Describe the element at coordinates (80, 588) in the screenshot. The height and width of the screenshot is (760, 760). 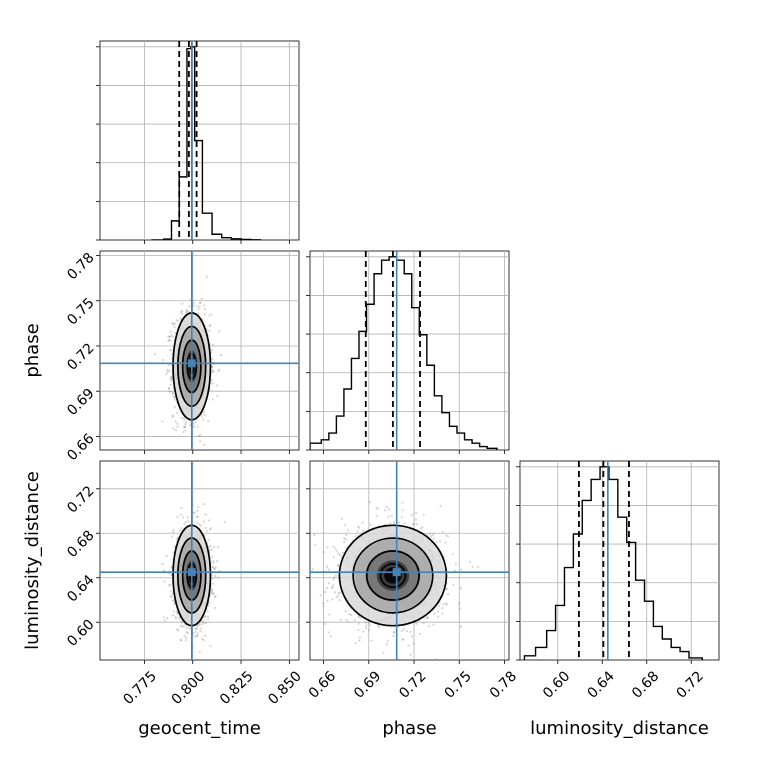
I see `y-tick-label: 0.64` at that location.